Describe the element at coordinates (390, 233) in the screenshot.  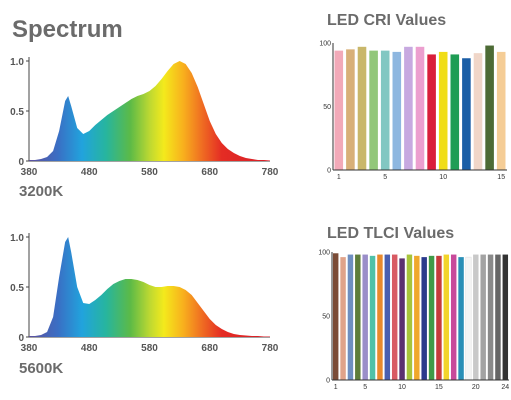
I see `chart-title: LED TLCI Values` at that location.